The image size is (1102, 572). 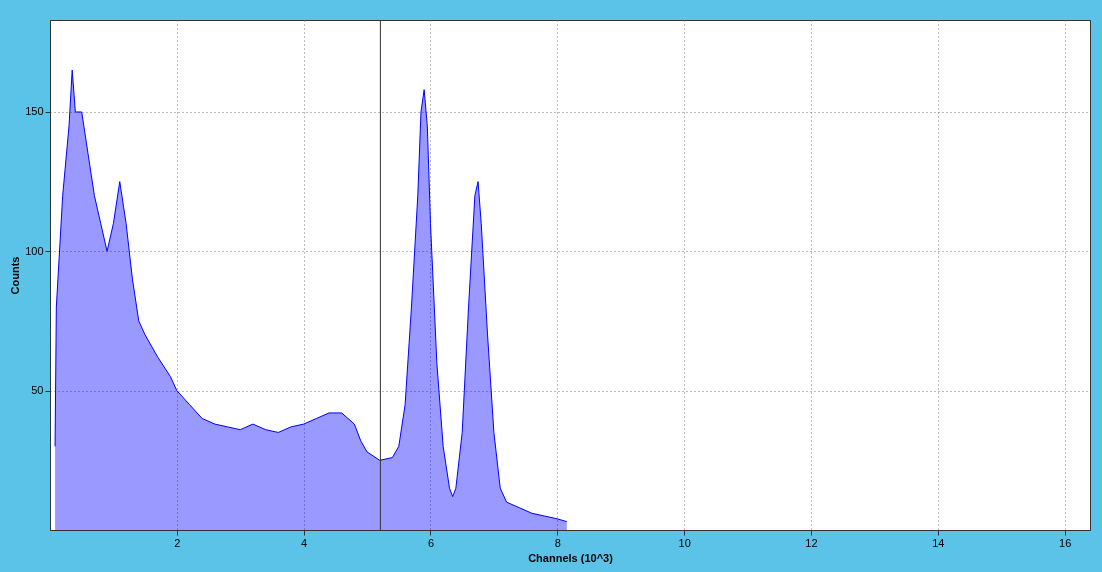 What do you see at coordinates (571, 557) in the screenshot?
I see `x-axis-title: Channels (10^3)` at bounding box center [571, 557].